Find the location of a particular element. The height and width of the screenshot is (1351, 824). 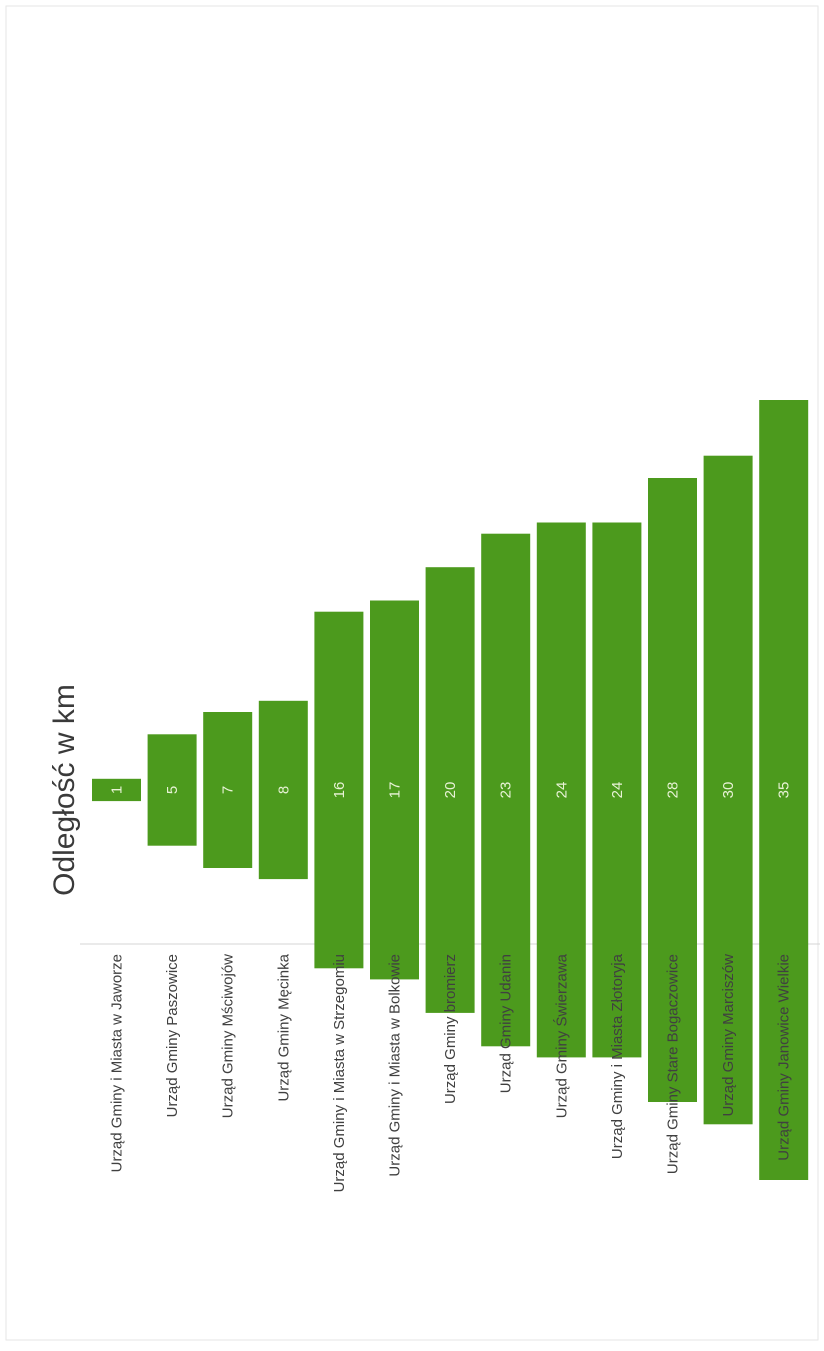

data-label: 7 is located at coordinates (228, 790).